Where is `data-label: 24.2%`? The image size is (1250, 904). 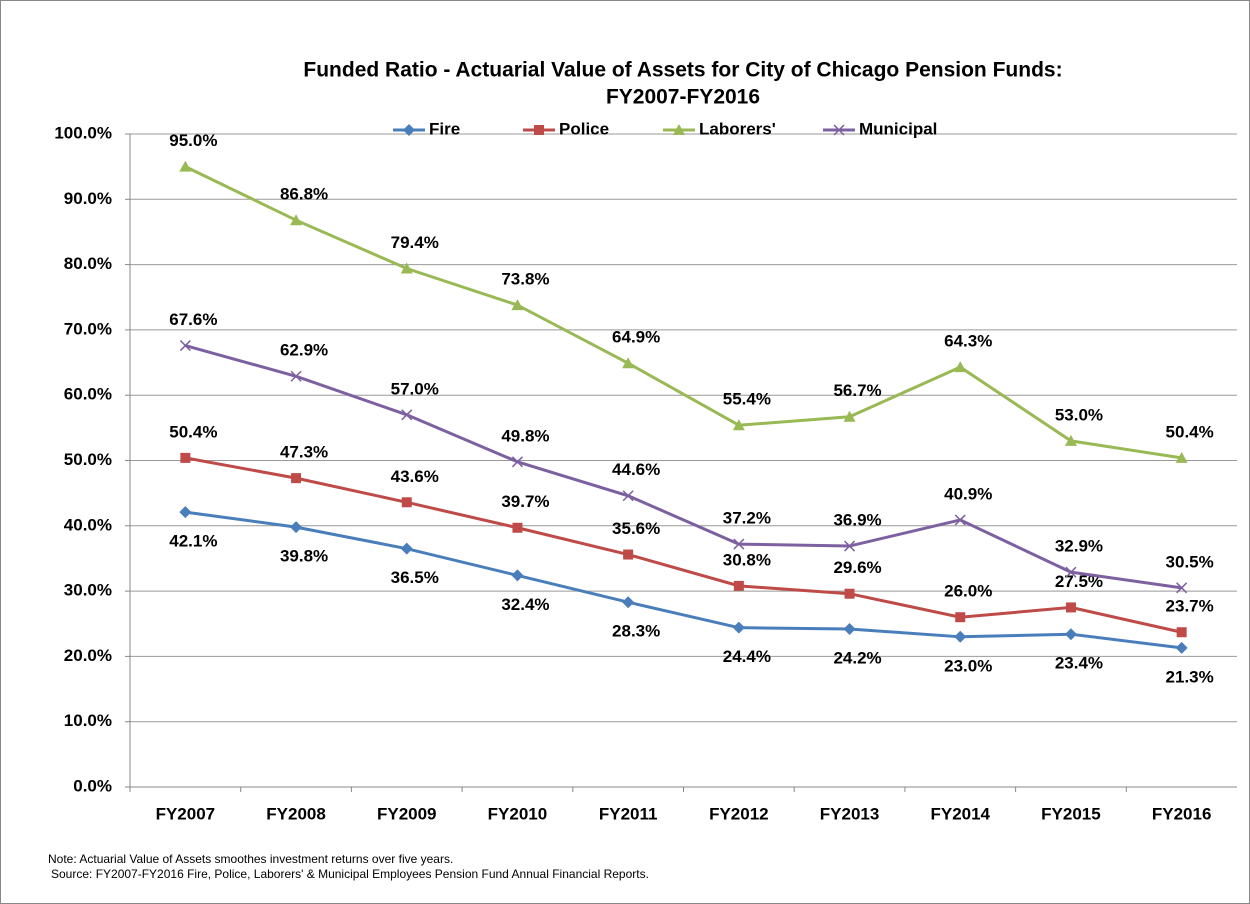
data-label: 24.2% is located at coordinates (857, 657).